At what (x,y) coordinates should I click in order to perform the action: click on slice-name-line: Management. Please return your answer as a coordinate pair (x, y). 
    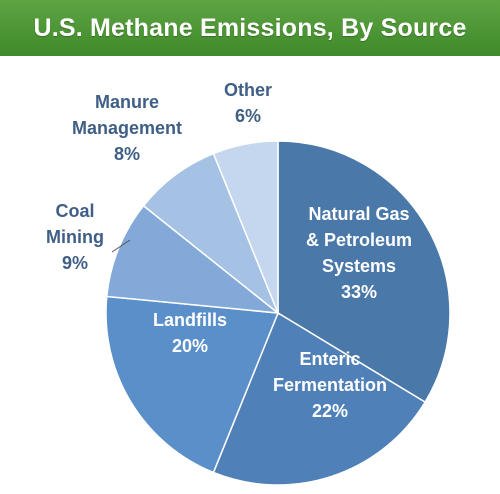
    Looking at the image, I should click on (127, 128).